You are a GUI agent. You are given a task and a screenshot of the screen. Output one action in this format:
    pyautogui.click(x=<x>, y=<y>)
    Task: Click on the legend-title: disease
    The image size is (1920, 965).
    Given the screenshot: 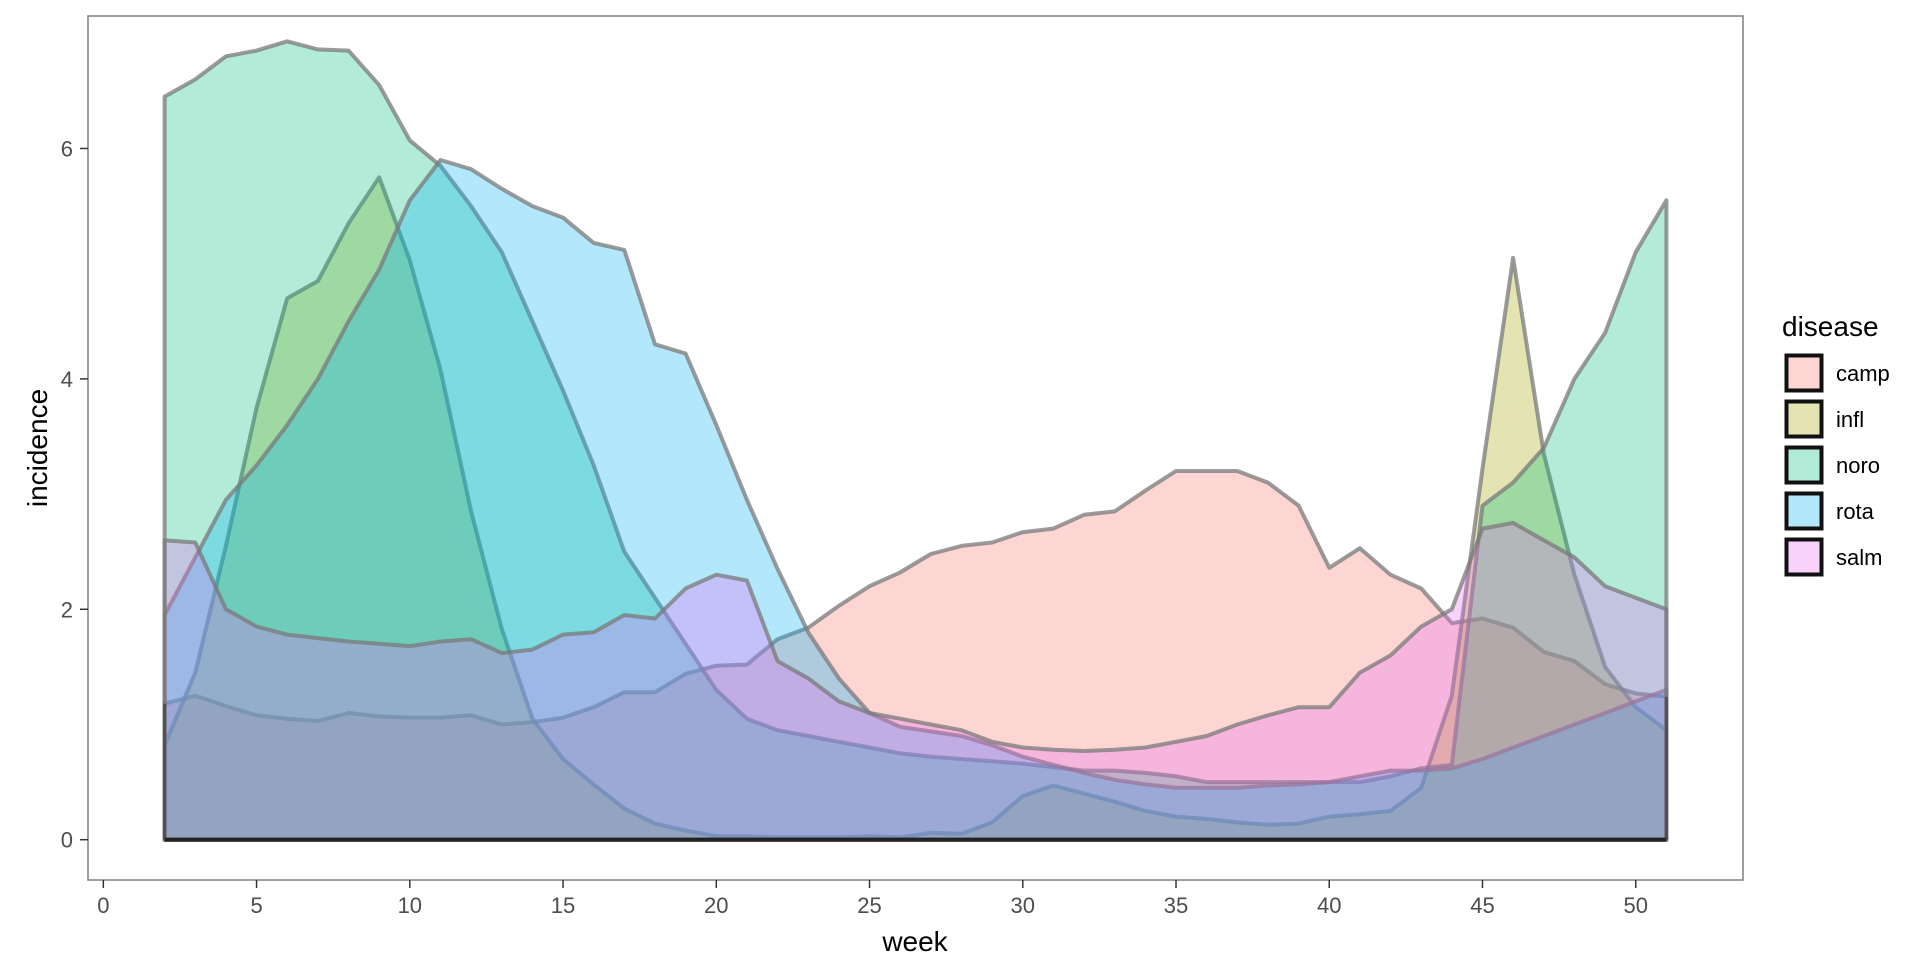 What is the action you would take?
    pyautogui.click(x=1830, y=326)
    